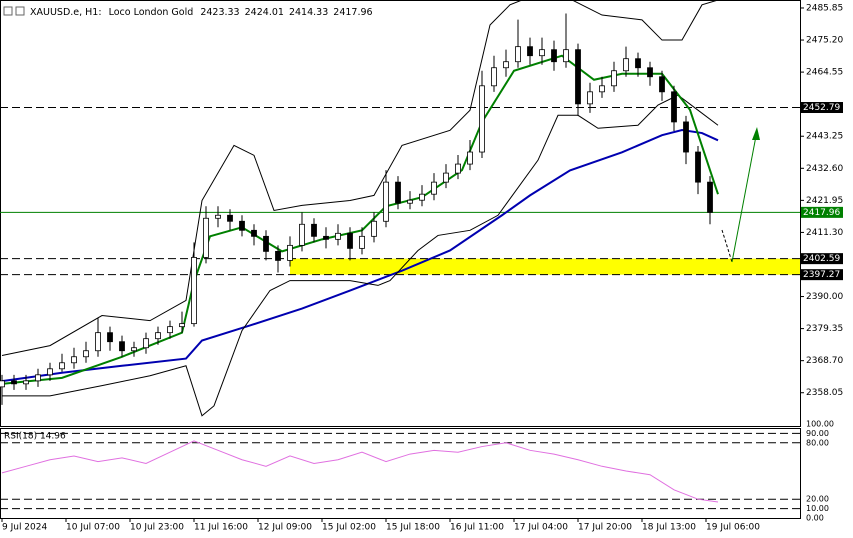  Describe the element at coordinates (824, 297) in the screenshot. I see `y-tick-label: 2390.00` at that location.